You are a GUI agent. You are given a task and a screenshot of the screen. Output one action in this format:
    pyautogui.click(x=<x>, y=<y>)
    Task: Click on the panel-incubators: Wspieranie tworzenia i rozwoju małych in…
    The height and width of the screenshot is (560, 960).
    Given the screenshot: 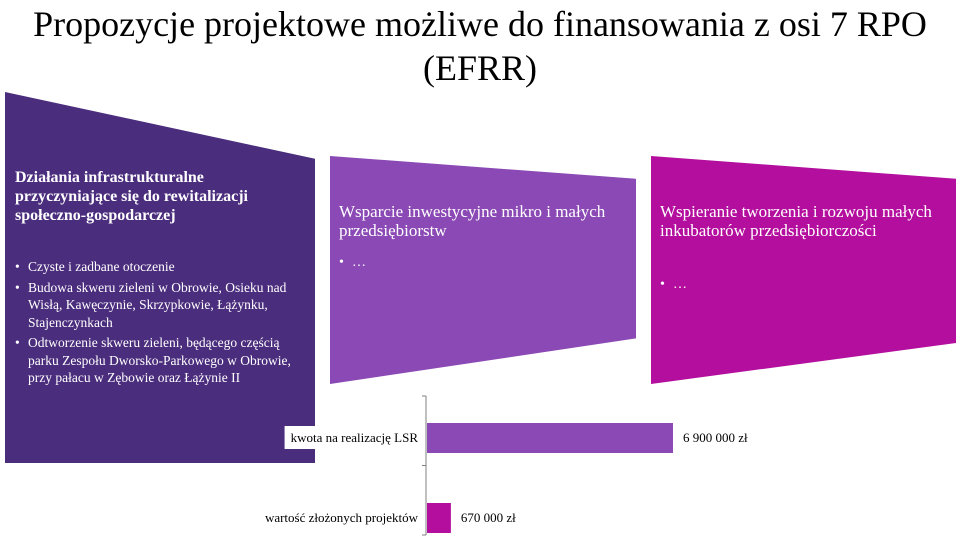 What is the action you would take?
    pyautogui.click(x=803, y=270)
    